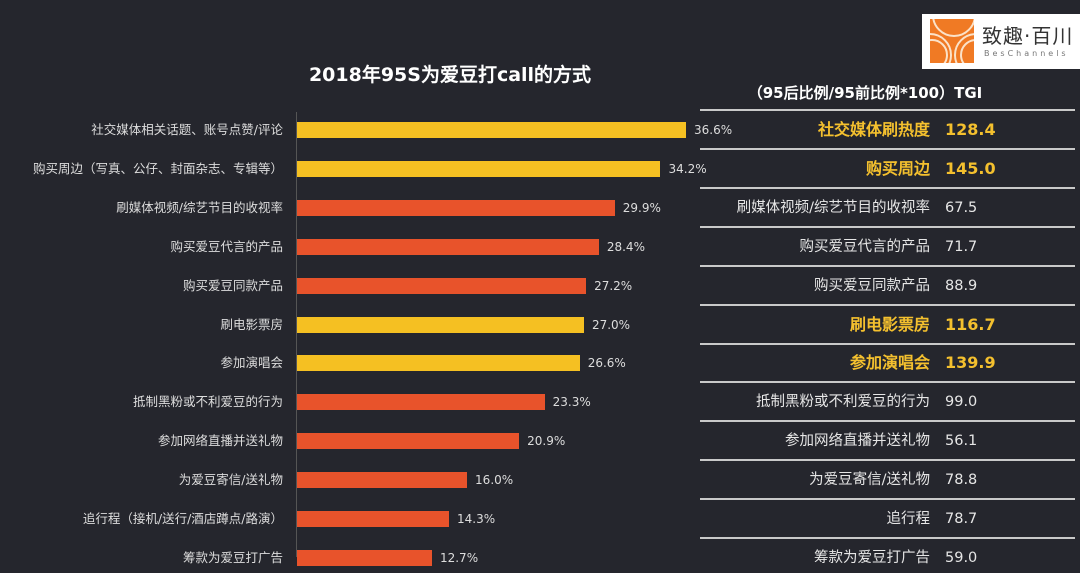 This screenshot has height=573, width=1080. What do you see at coordinates (494, 480) in the screenshot?
I see `value-label: 16.0%` at bounding box center [494, 480].